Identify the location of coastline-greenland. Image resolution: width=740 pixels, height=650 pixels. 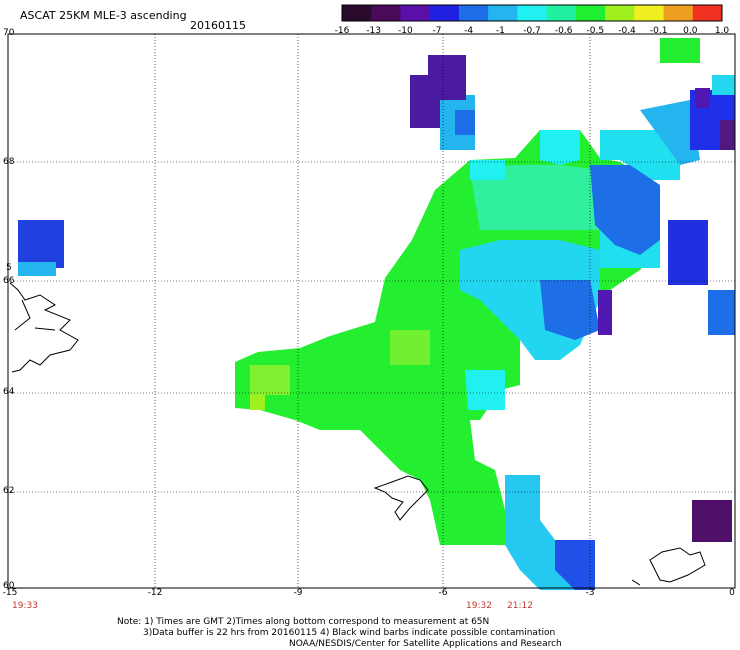
(44, 327).